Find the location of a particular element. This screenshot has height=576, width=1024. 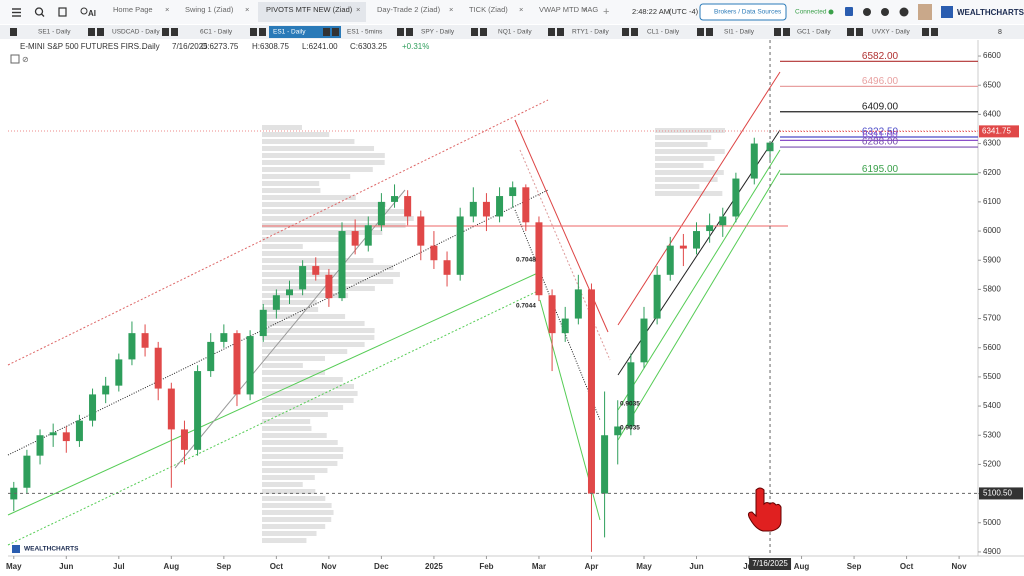

watchlist-more: 8 is located at coordinates (1000, 32).